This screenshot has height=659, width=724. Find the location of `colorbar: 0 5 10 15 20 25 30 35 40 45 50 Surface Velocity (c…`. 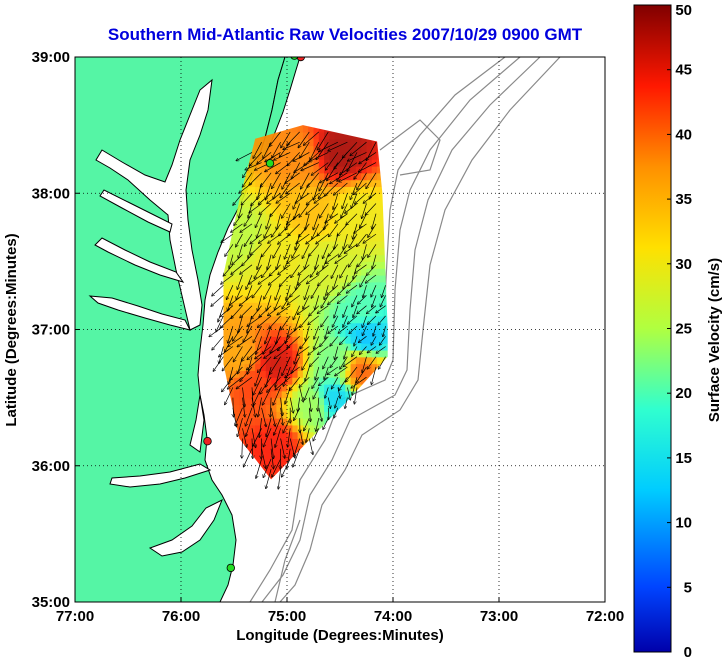

colorbar: 0 5 10 15 20 25 30 35 40 45 50 Surface Velocity (c… is located at coordinates (678, 330).